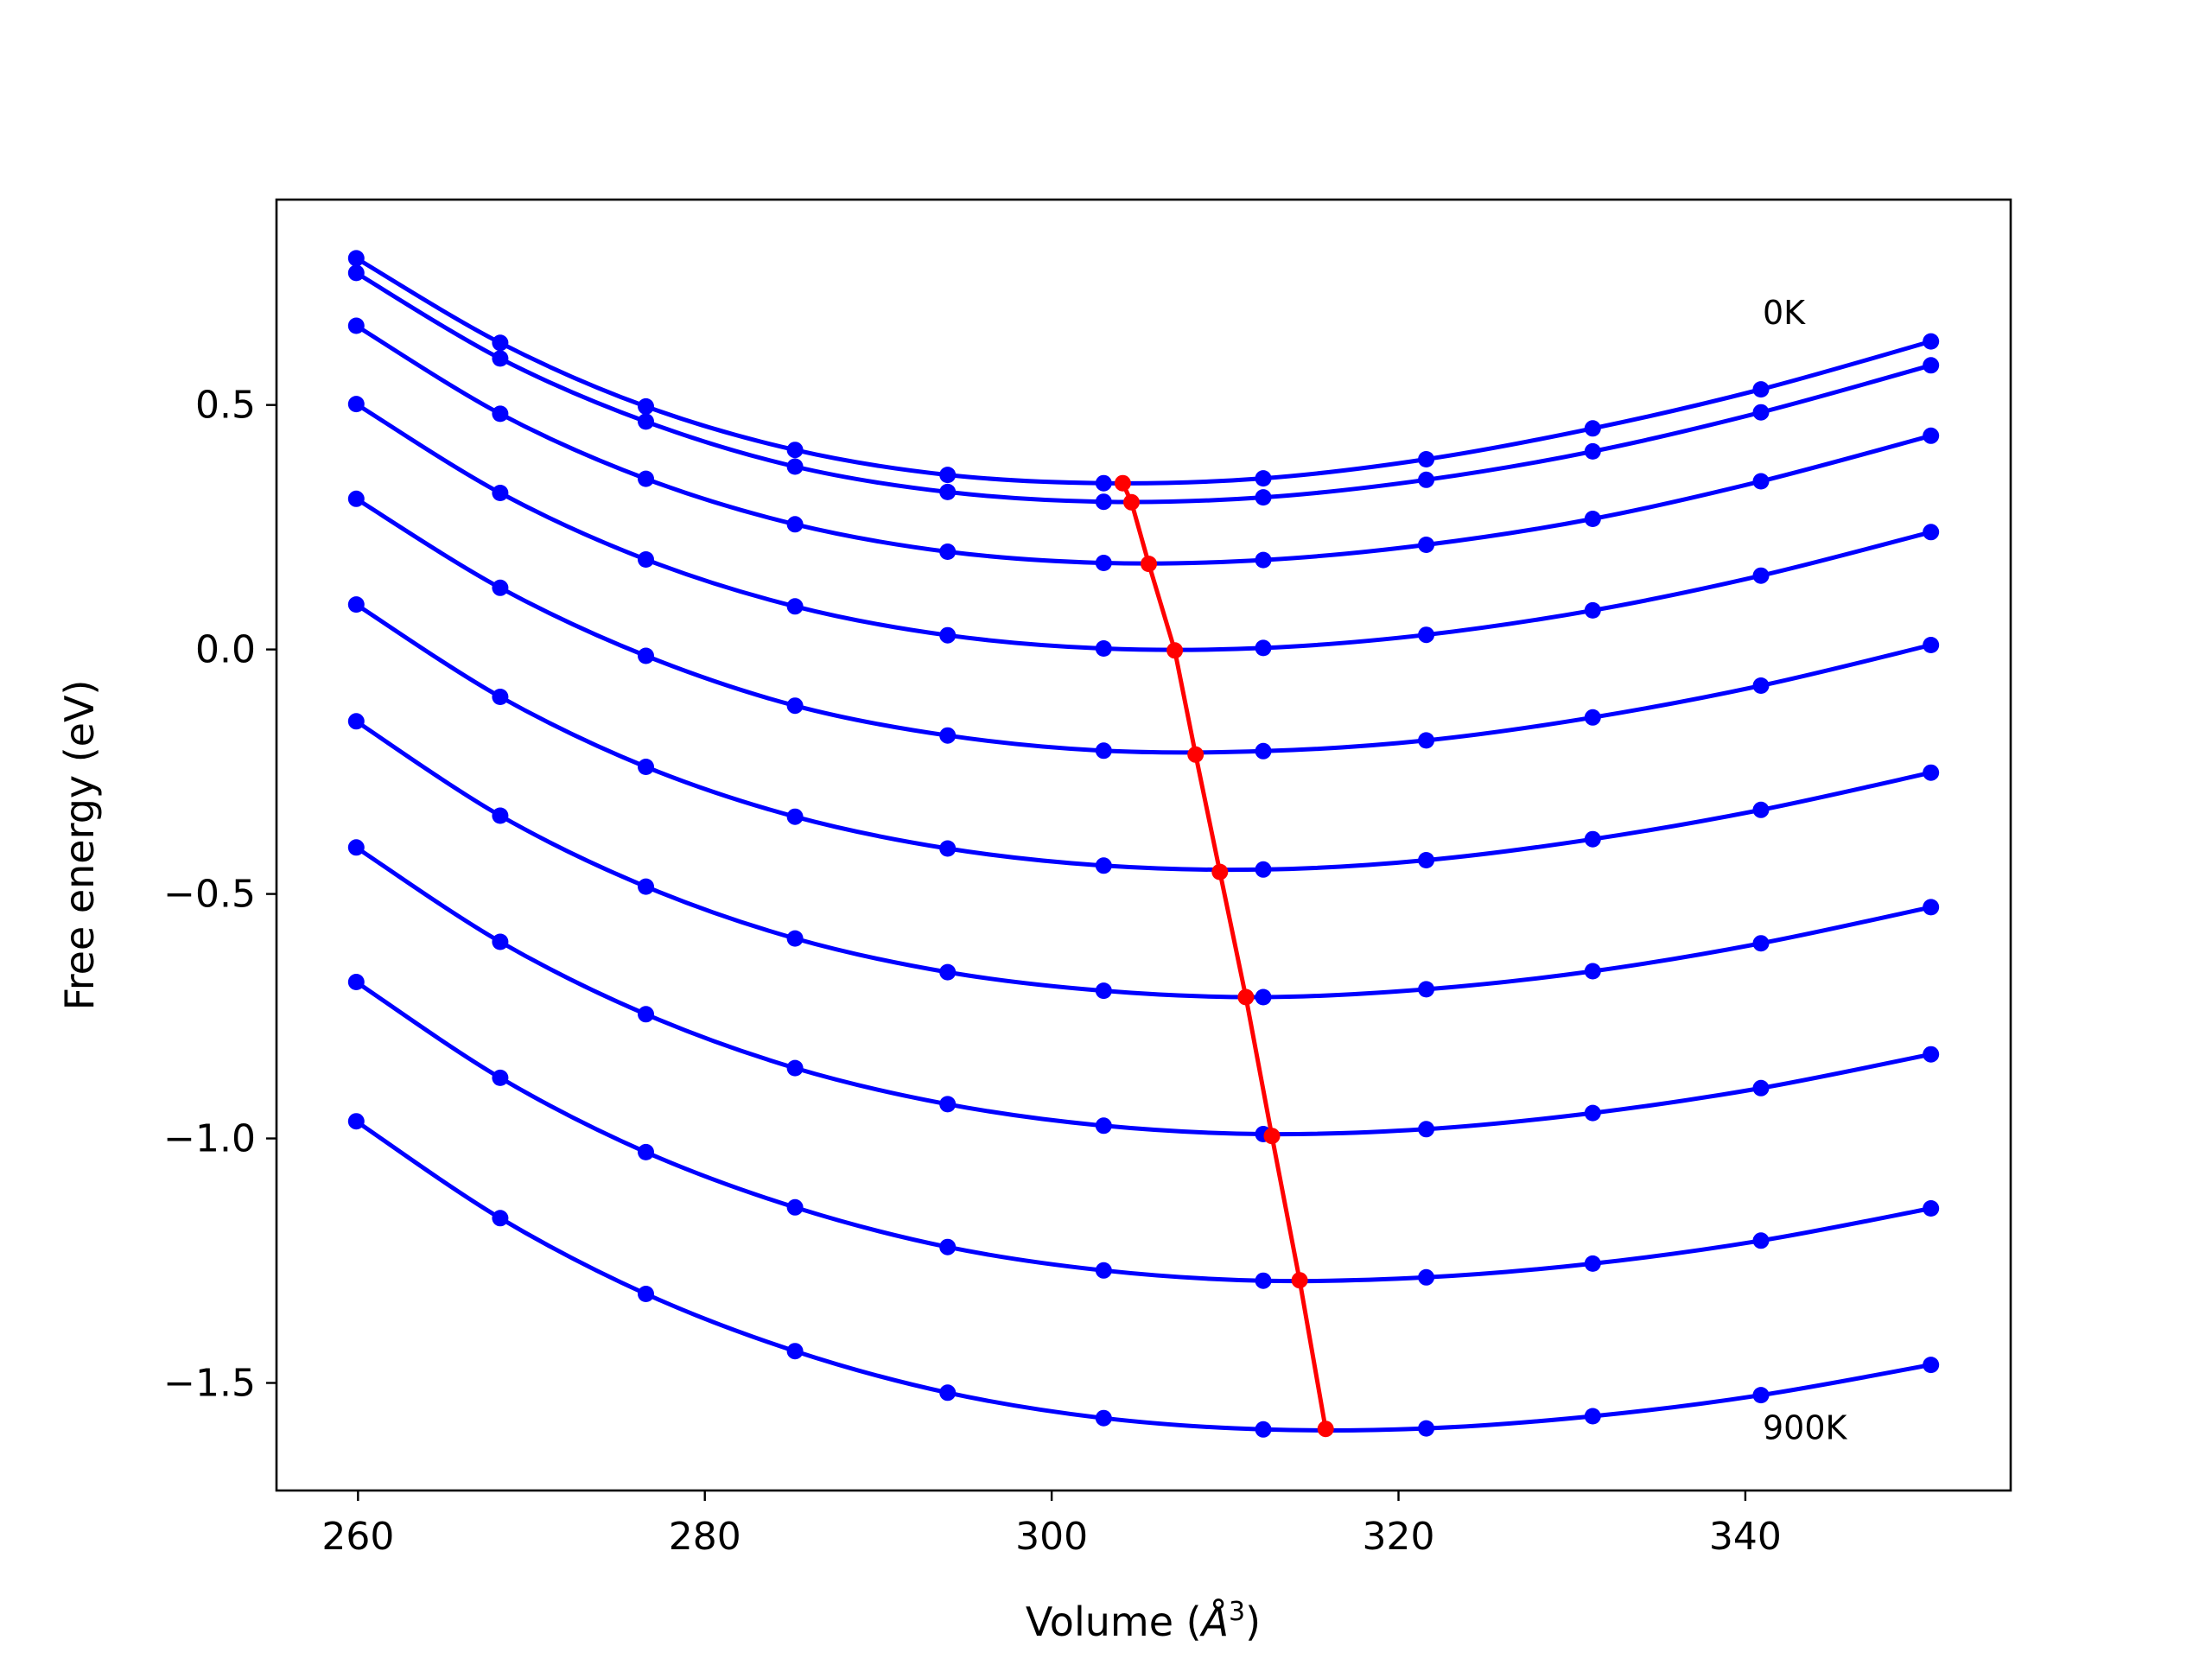  I want to click on minimum-energy-line, so click(1224, 956).